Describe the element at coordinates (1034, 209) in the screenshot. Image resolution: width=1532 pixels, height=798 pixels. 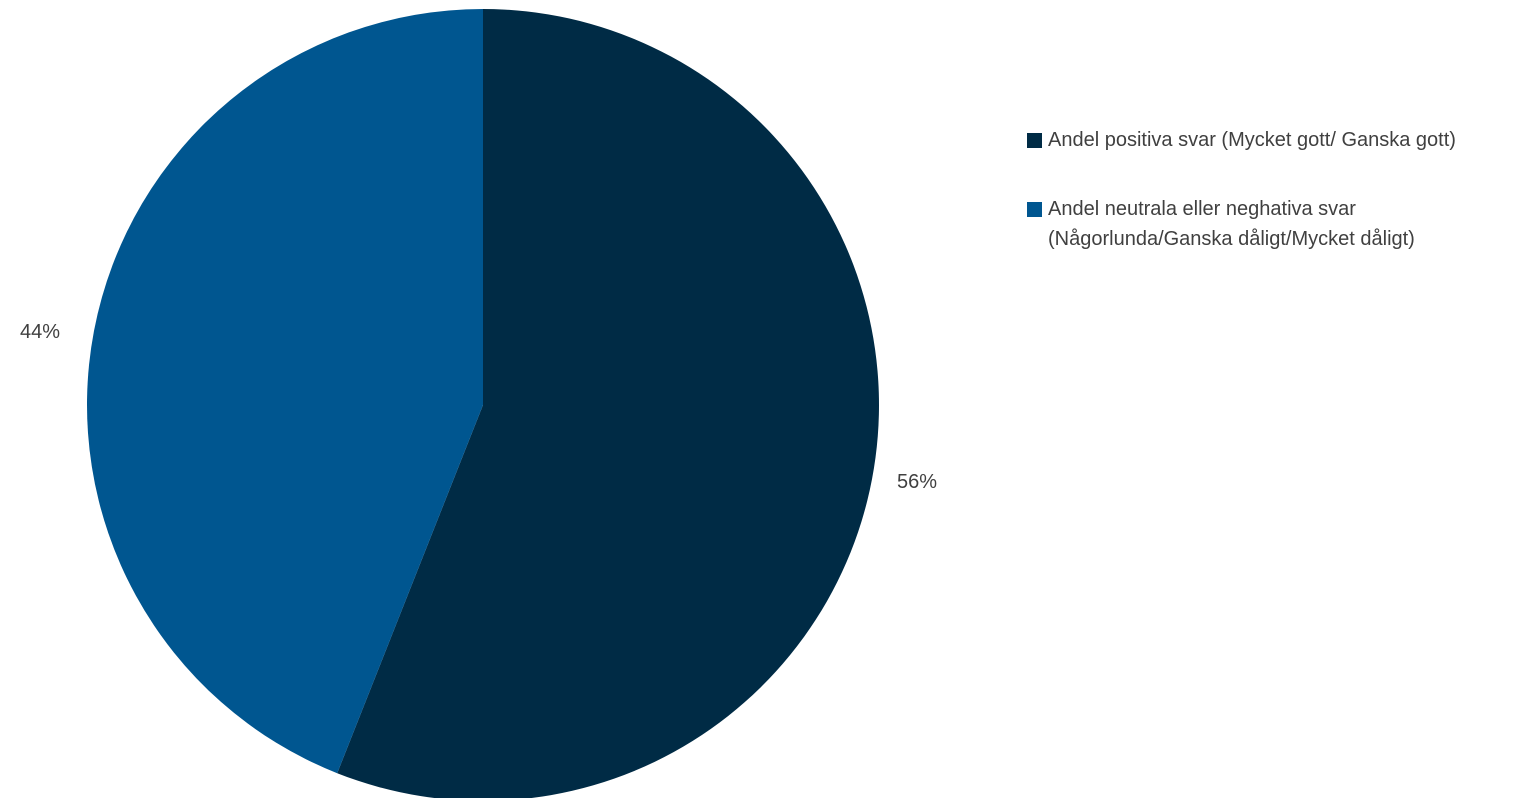
I see `legend-swatch-neutral-negative` at that location.